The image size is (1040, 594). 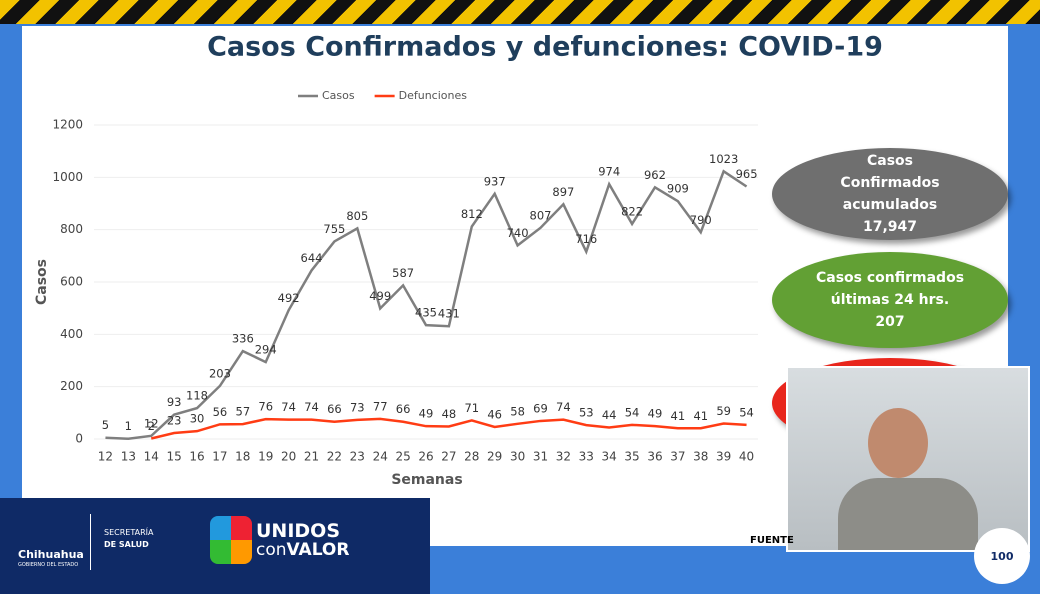 What do you see at coordinates (890, 289) in the screenshot?
I see `panel-title: Casos confirmados últimas 24 hrs.` at bounding box center [890, 289].